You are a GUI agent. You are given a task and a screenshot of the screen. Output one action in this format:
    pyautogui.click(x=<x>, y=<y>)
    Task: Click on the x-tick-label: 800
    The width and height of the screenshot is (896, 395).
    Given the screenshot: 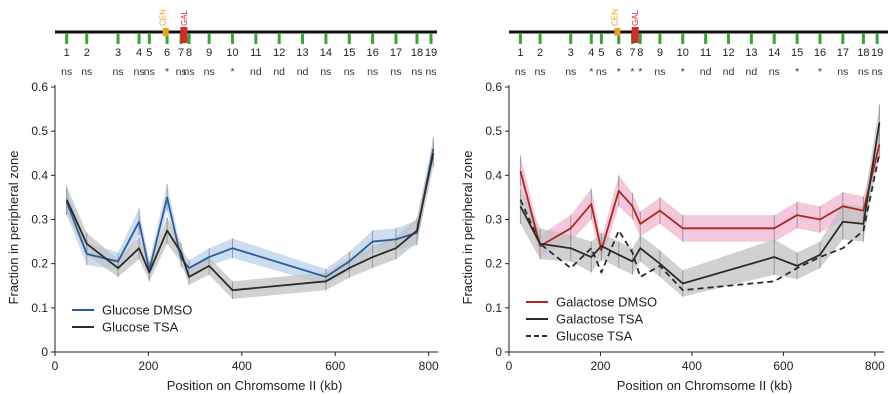 What is the action you would take?
    pyautogui.click(x=875, y=366)
    